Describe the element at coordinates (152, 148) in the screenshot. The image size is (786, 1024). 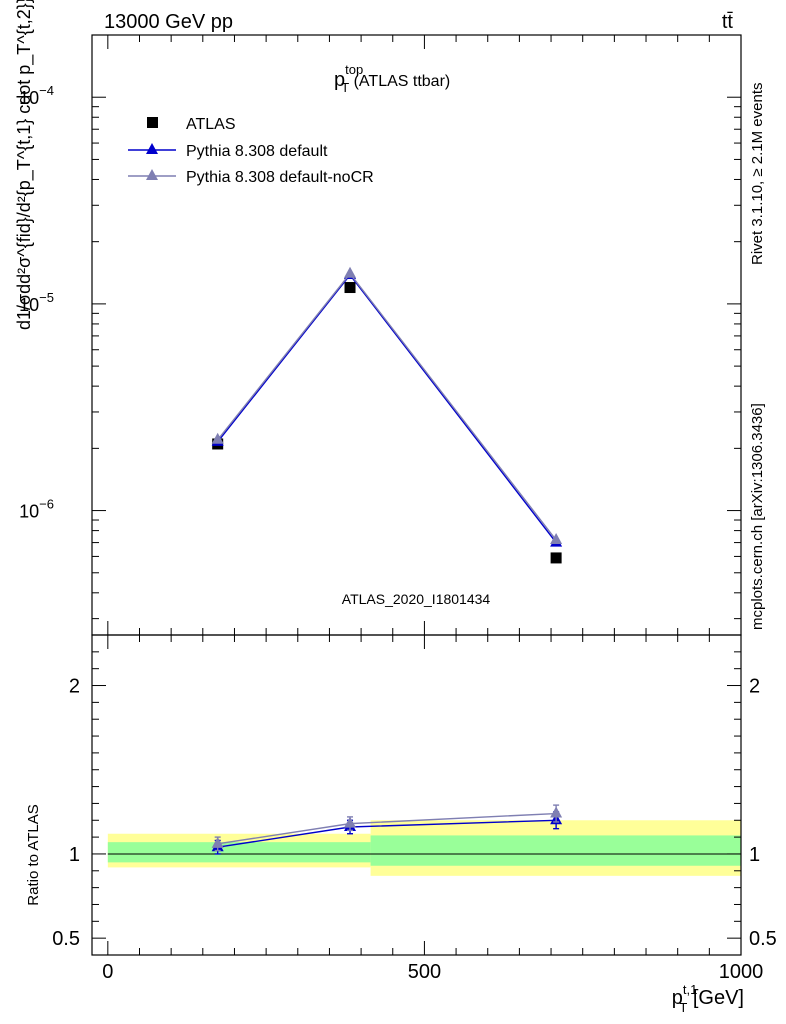
I see `legend-marker-default` at that location.